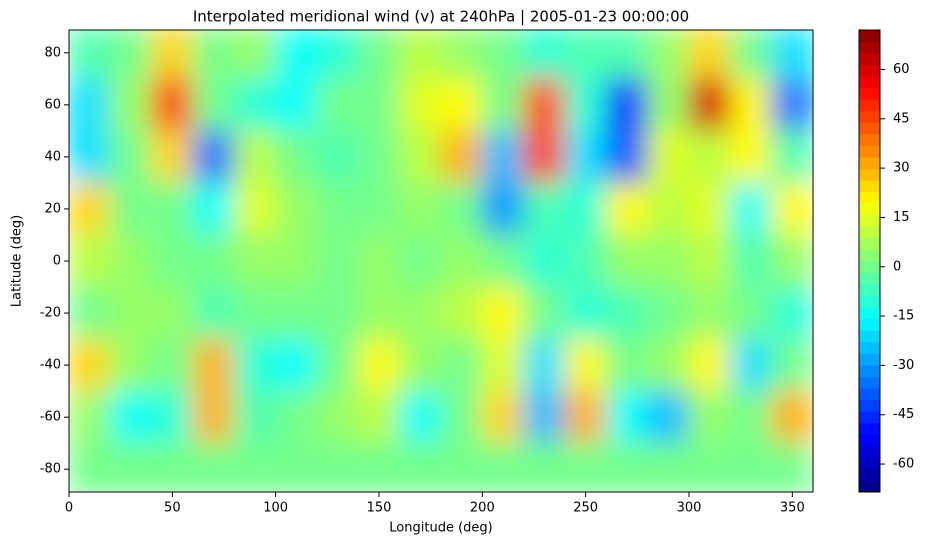 This screenshot has height=549, width=931. What do you see at coordinates (50, 365) in the screenshot?
I see `y-tick-label: -40` at bounding box center [50, 365].